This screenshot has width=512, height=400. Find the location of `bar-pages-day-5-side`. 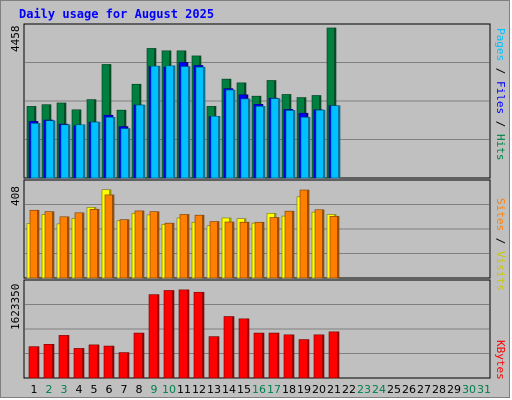

bar-pages-day-5-side is located at coordinates (99, 150).